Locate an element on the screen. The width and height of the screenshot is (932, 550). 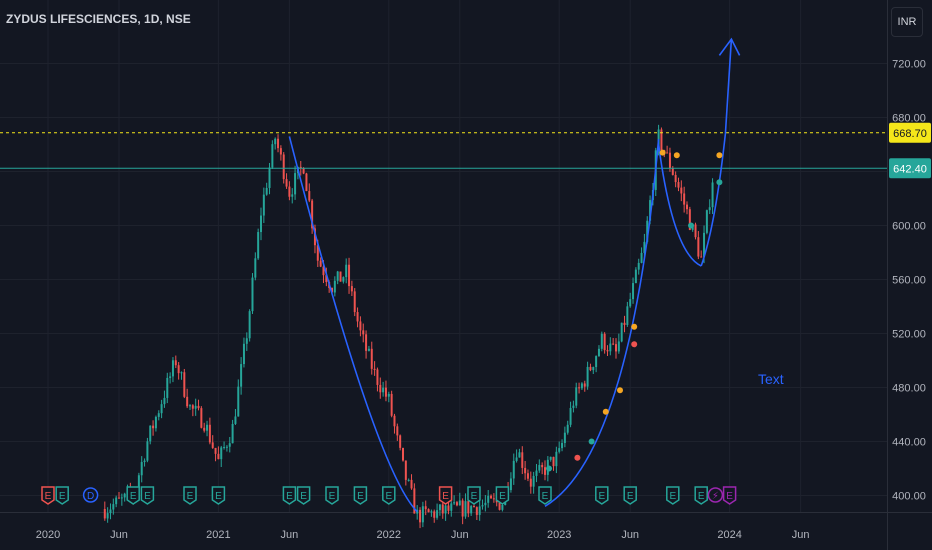
y-tick-label: 720.00 is located at coordinates (909, 65).